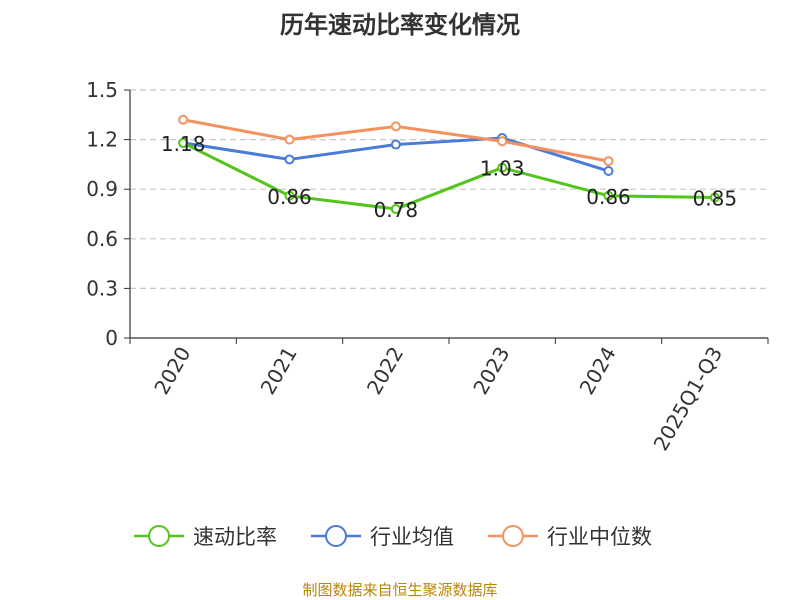  I want to click on legend-item-1: 行业均值, so click(382, 537).